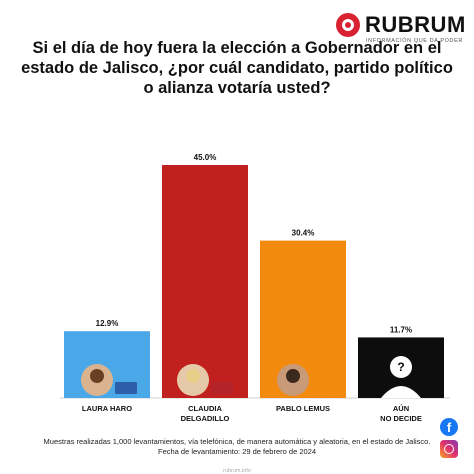 The width and height of the screenshot is (474, 474). What do you see at coordinates (449, 427) in the screenshot?
I see `facebook-icon: f` at bounding box center [449, 427].